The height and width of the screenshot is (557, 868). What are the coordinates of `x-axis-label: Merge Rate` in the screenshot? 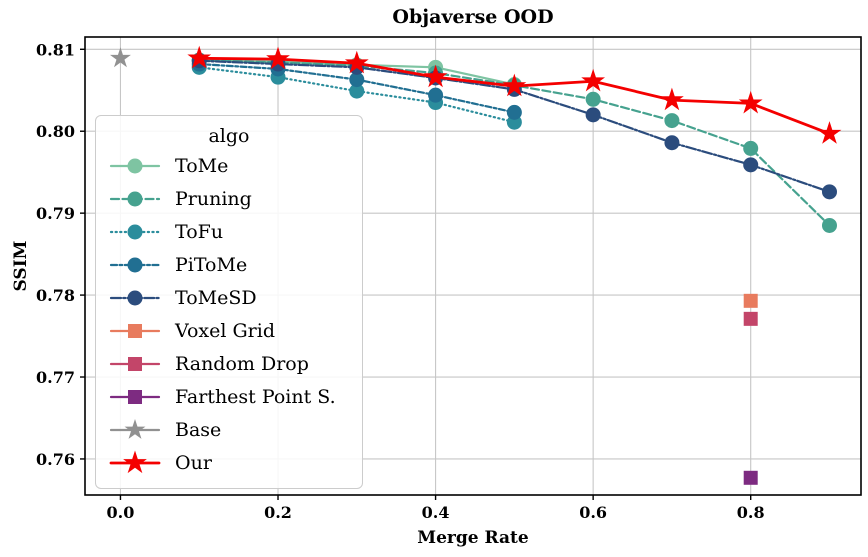 It's located at (473, 538).